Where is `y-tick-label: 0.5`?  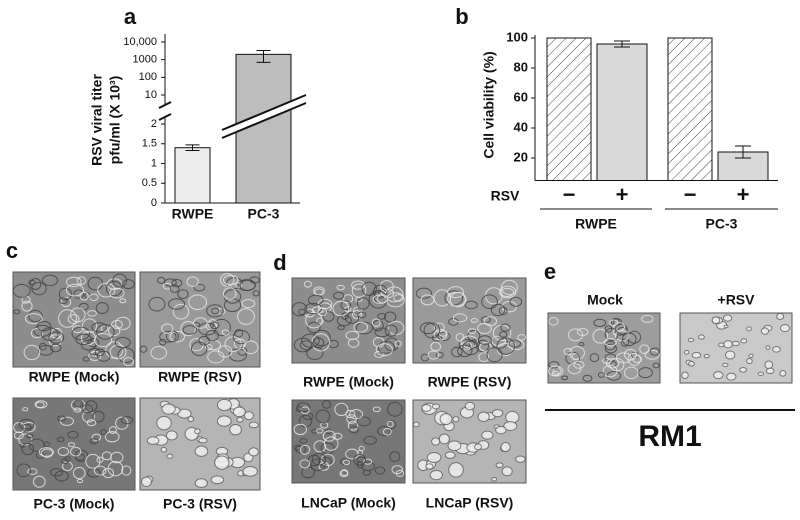
y-tick-label: 0.5 is located at coordinates (149, 183).